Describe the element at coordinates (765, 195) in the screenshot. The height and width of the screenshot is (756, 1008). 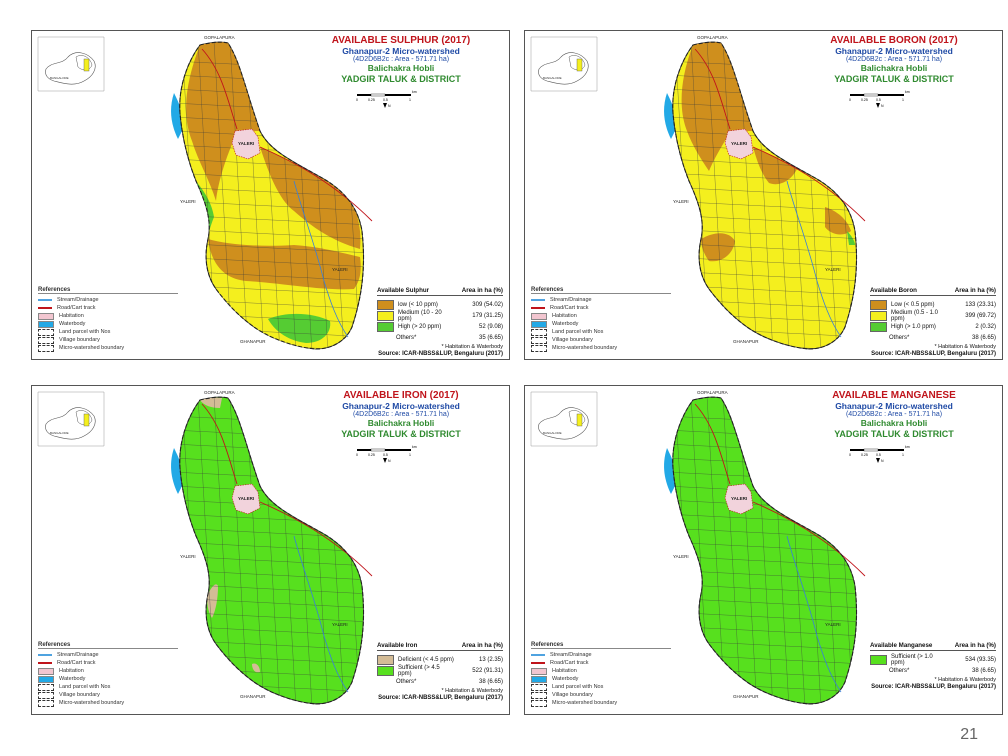
I see `map-terrain` at that location.